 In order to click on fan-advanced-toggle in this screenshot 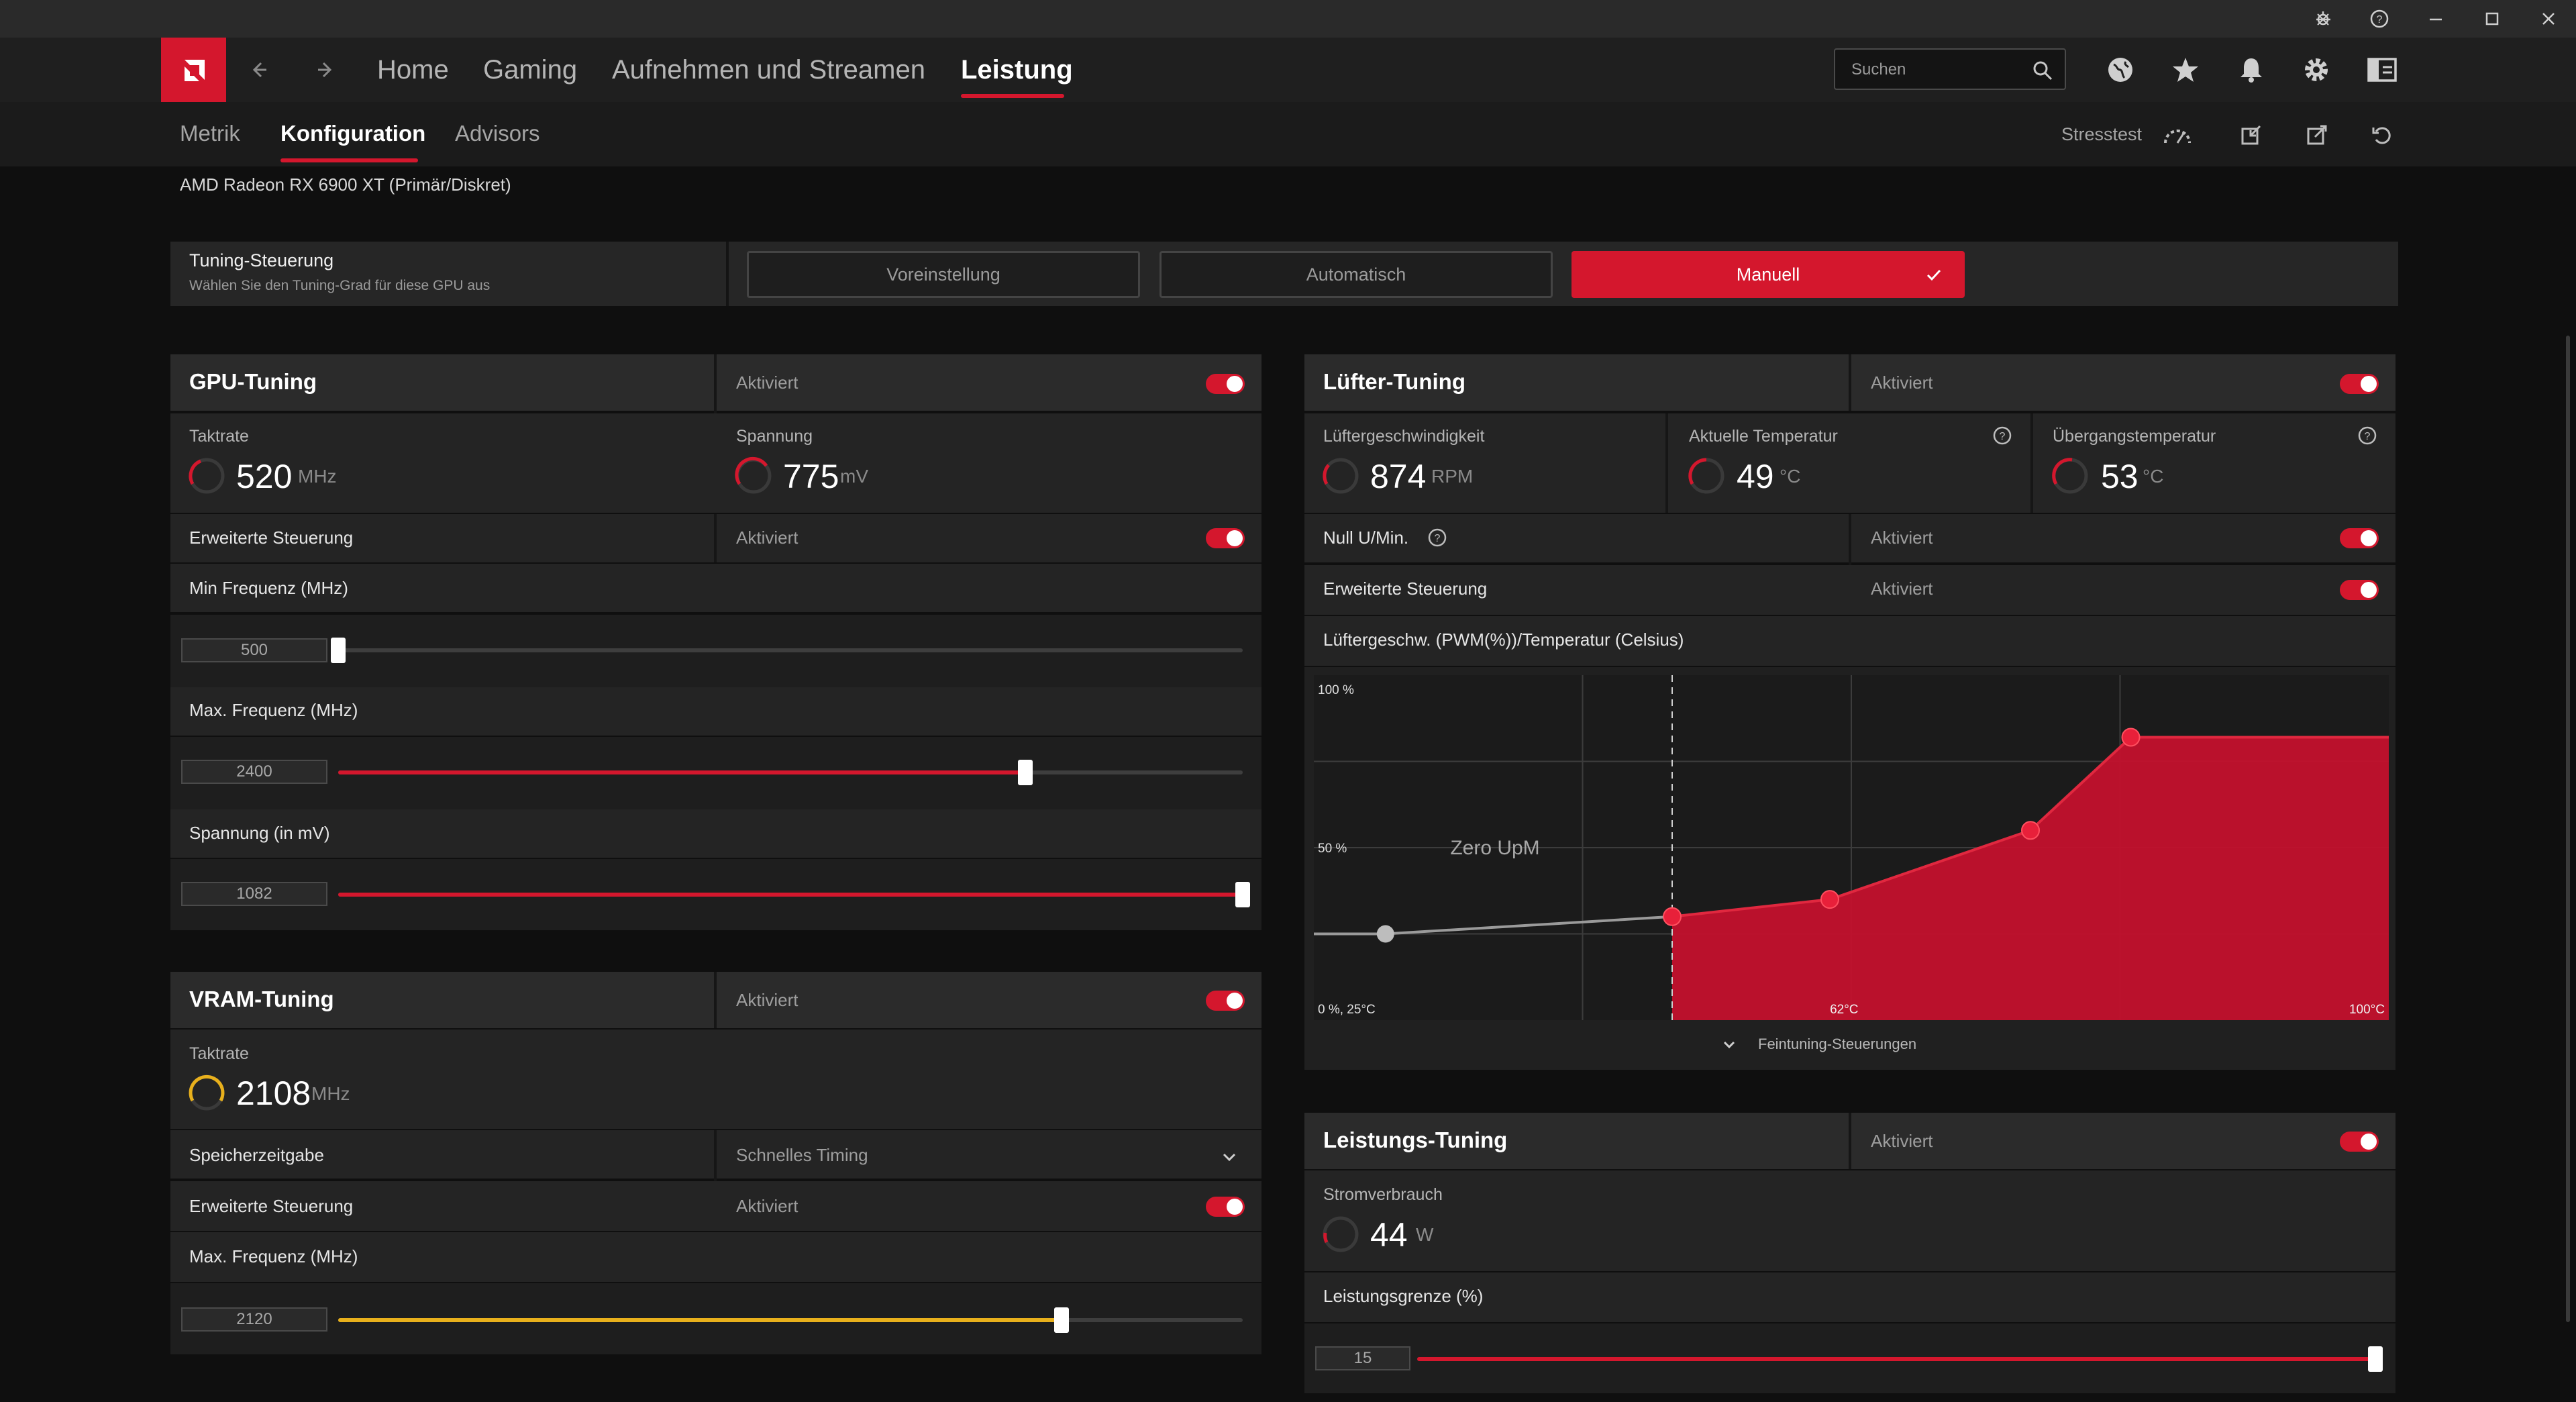, I will do `click(2359, 590)`.